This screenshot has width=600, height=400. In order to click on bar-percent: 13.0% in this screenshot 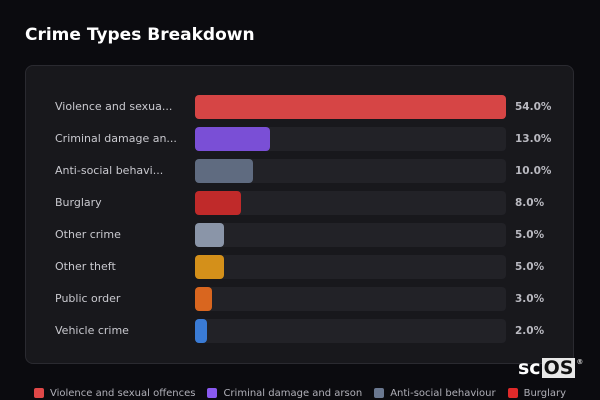, I will do `click(533, 139)`.